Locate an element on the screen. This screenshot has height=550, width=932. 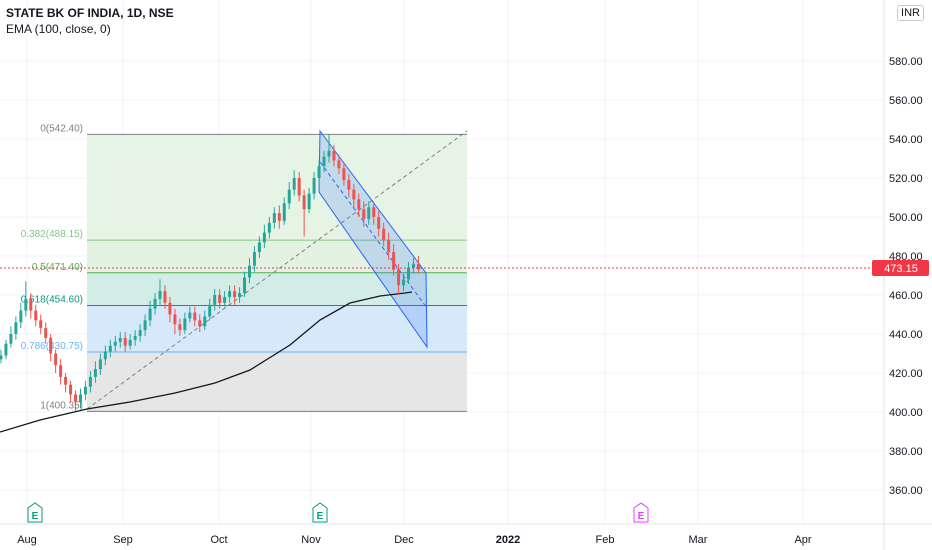
time-tick-label: Mar is located at coordinates (698, 540).